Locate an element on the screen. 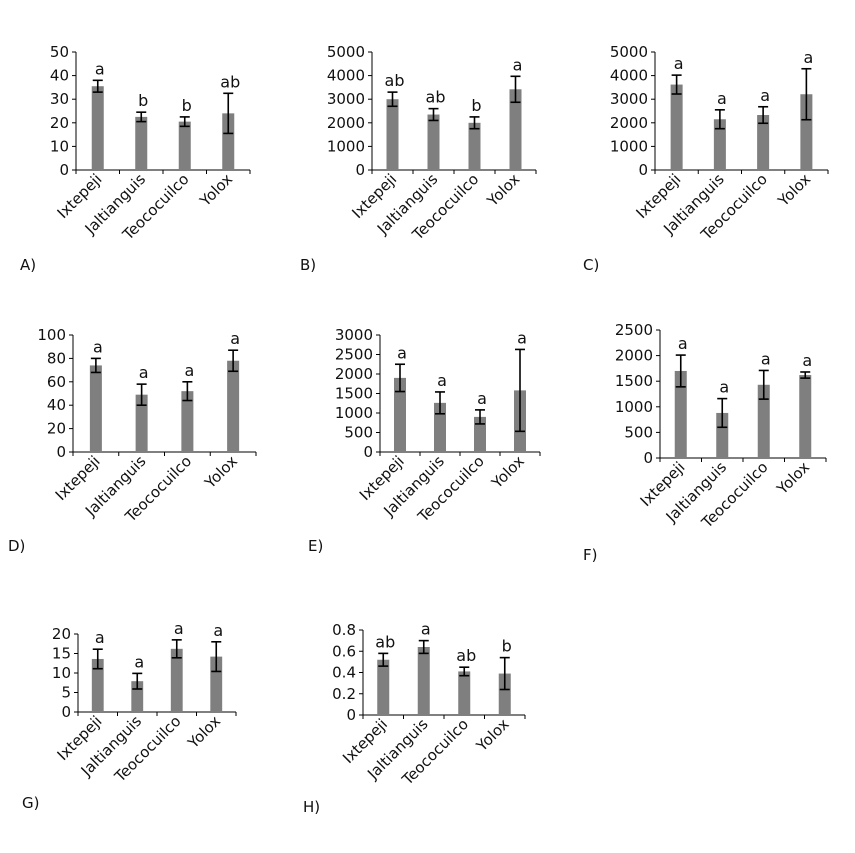  panel-label: C) is located at coordinates (591, 265).